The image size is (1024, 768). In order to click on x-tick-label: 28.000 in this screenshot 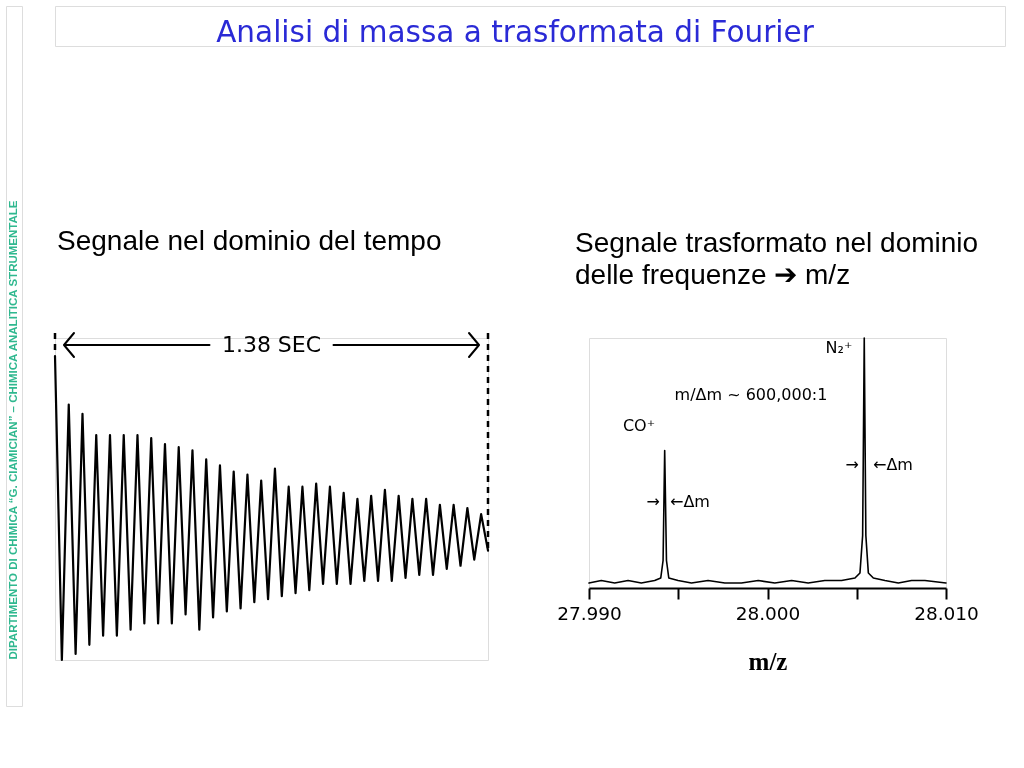, I will do `click(768, 613)`.